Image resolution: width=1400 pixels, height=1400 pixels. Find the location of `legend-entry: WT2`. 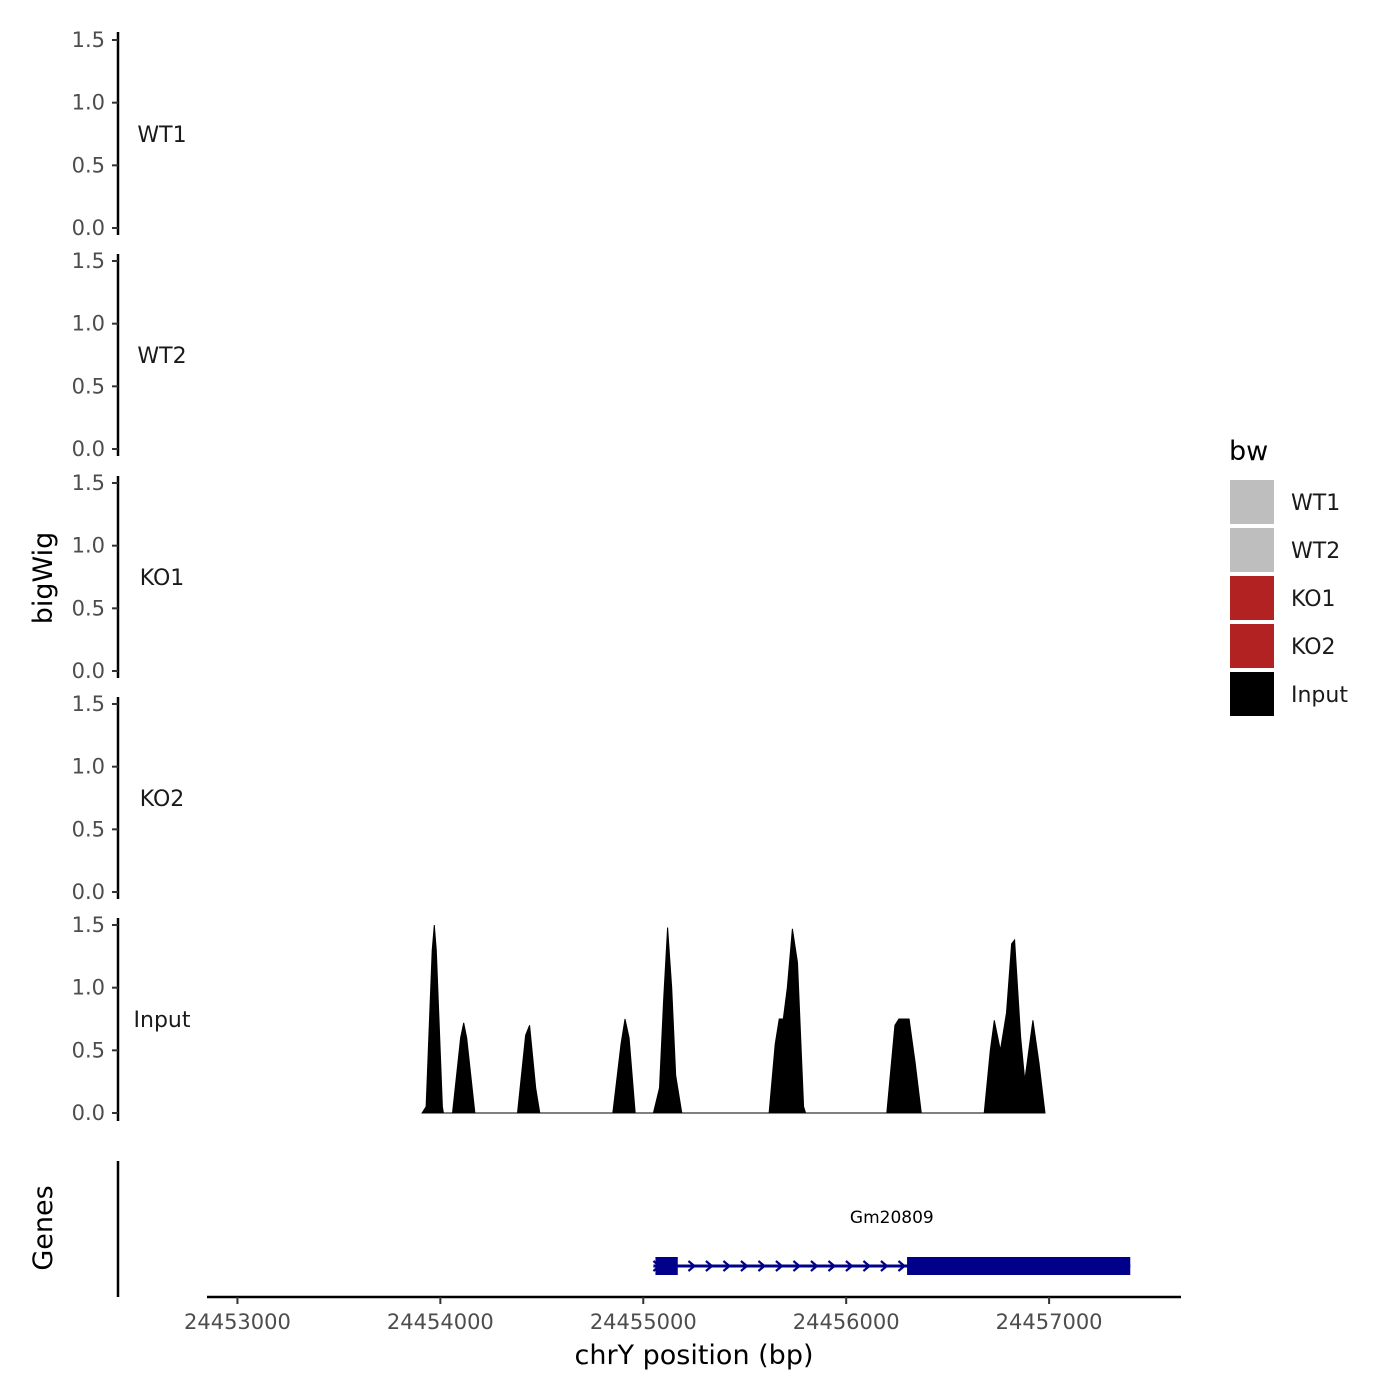

legend-entry: WT2 is located at coordinates (1285, 550).